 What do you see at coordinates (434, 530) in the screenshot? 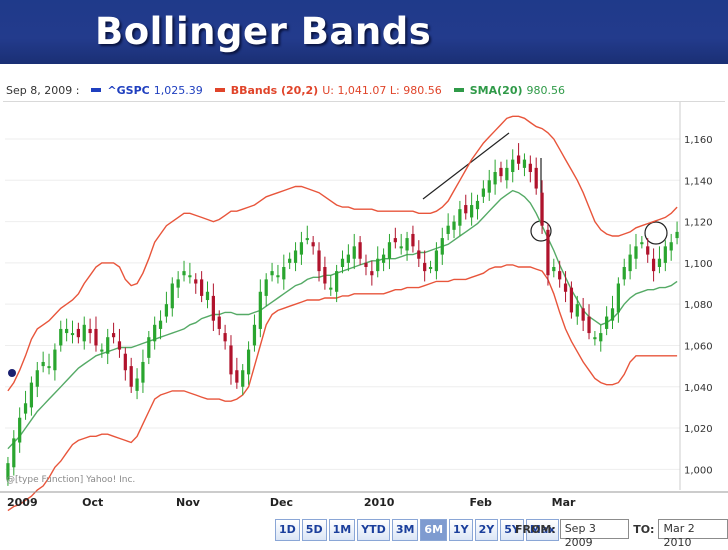
I see `range-button-6m: 6M` at bounding box center [434, 530].